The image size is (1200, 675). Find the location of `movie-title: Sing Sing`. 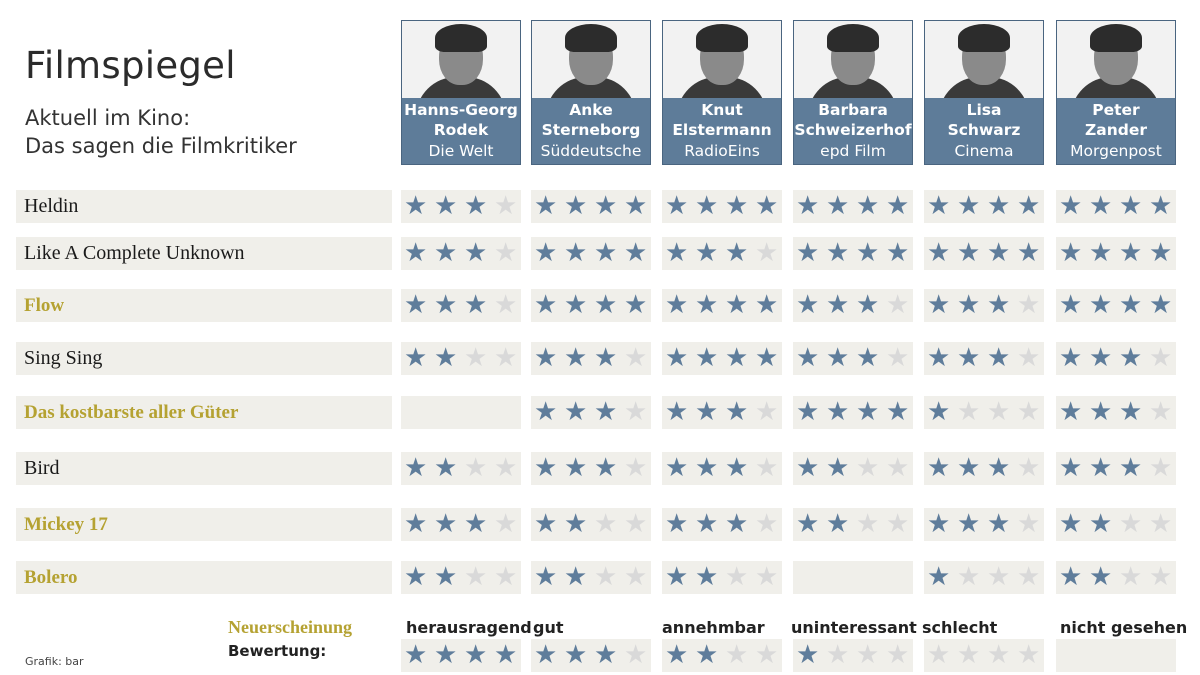

movie-title: Sing Sing is located at coordinates (204, 358).